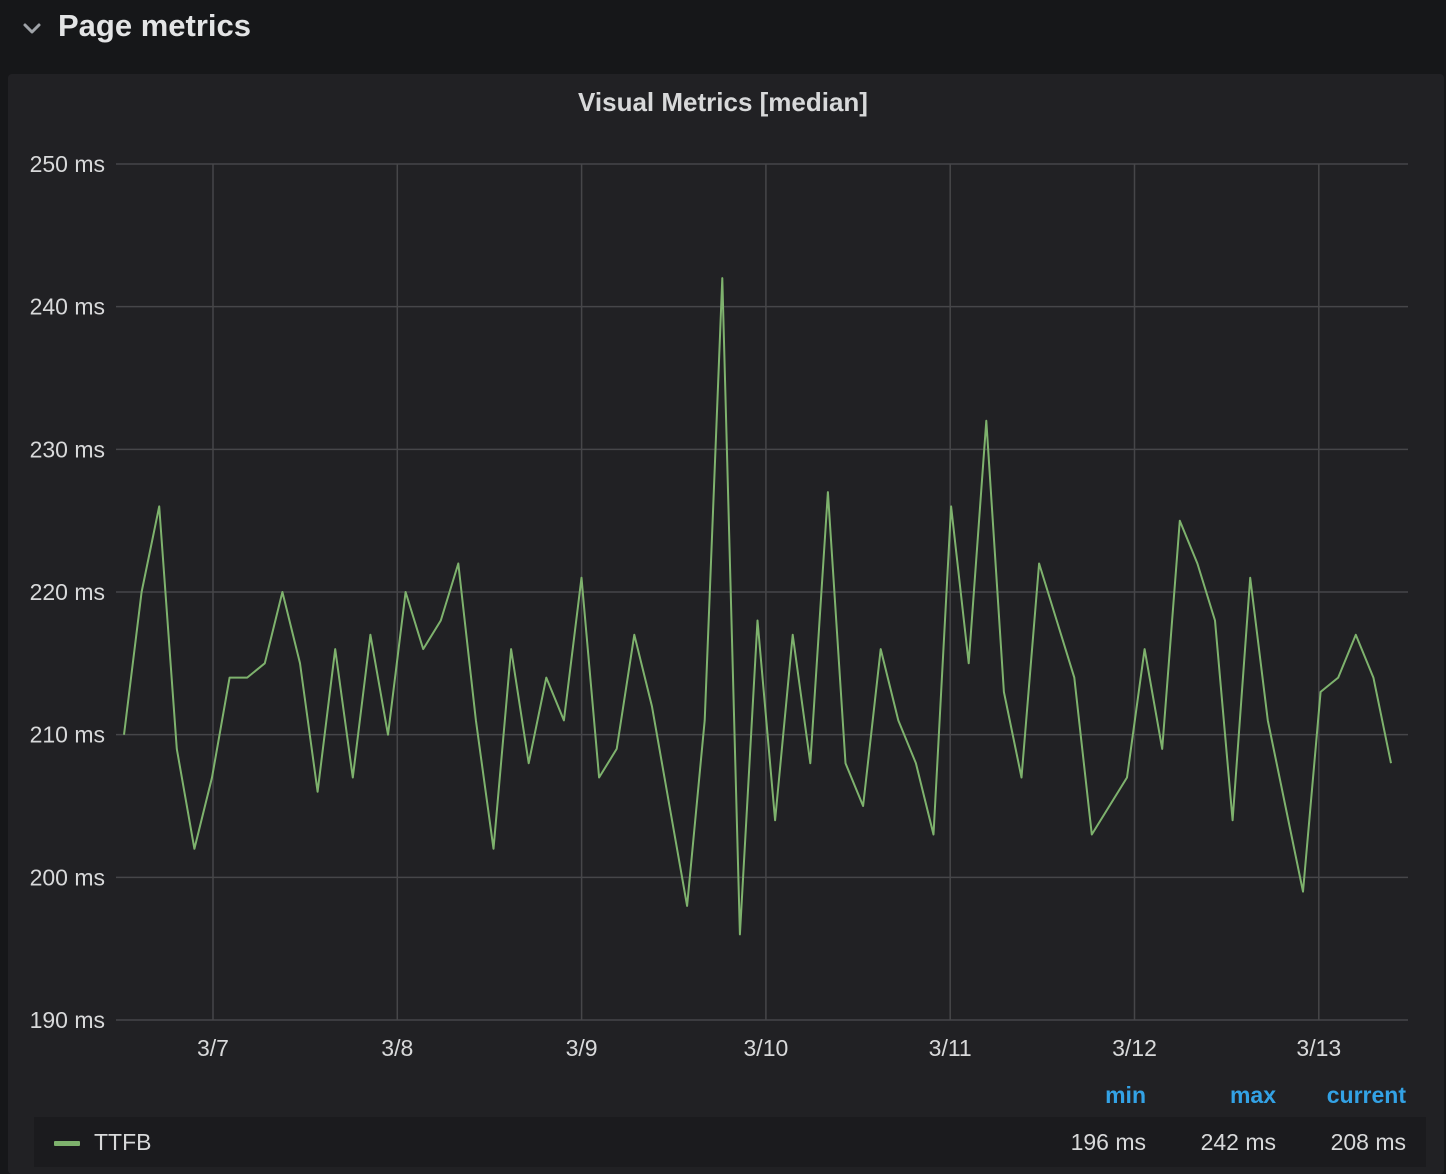  What do you see at coordinates (1108, 1142) in the screenshot?
I see `legend-min-value: 196 ms` at bounding box center [1108, 1142].